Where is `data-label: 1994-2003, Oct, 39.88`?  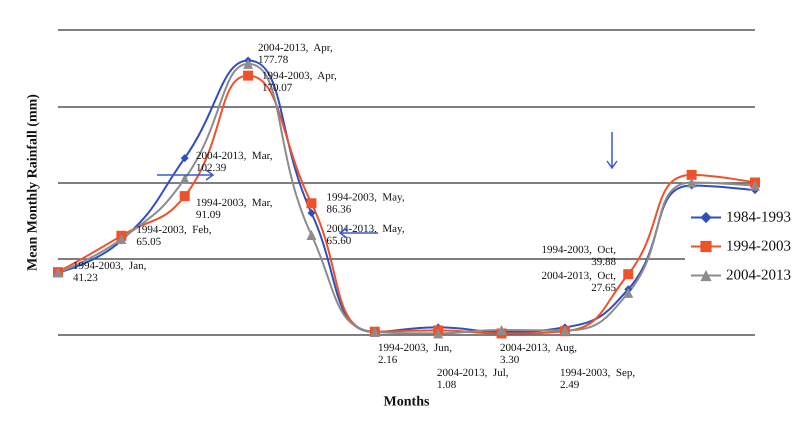 data-label: 1994-2003, Oct, 39.88 is located at coordinates (578, 256).